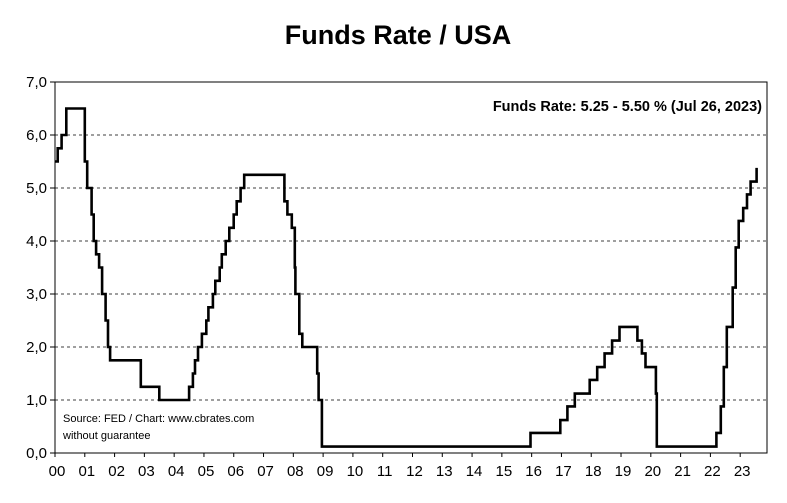 This screenshot has width=787, height=503. What do you see at coordinates (385, 471) in the screenshot?
I see `x-tick-label: 11` at bounding box center [385, 471].